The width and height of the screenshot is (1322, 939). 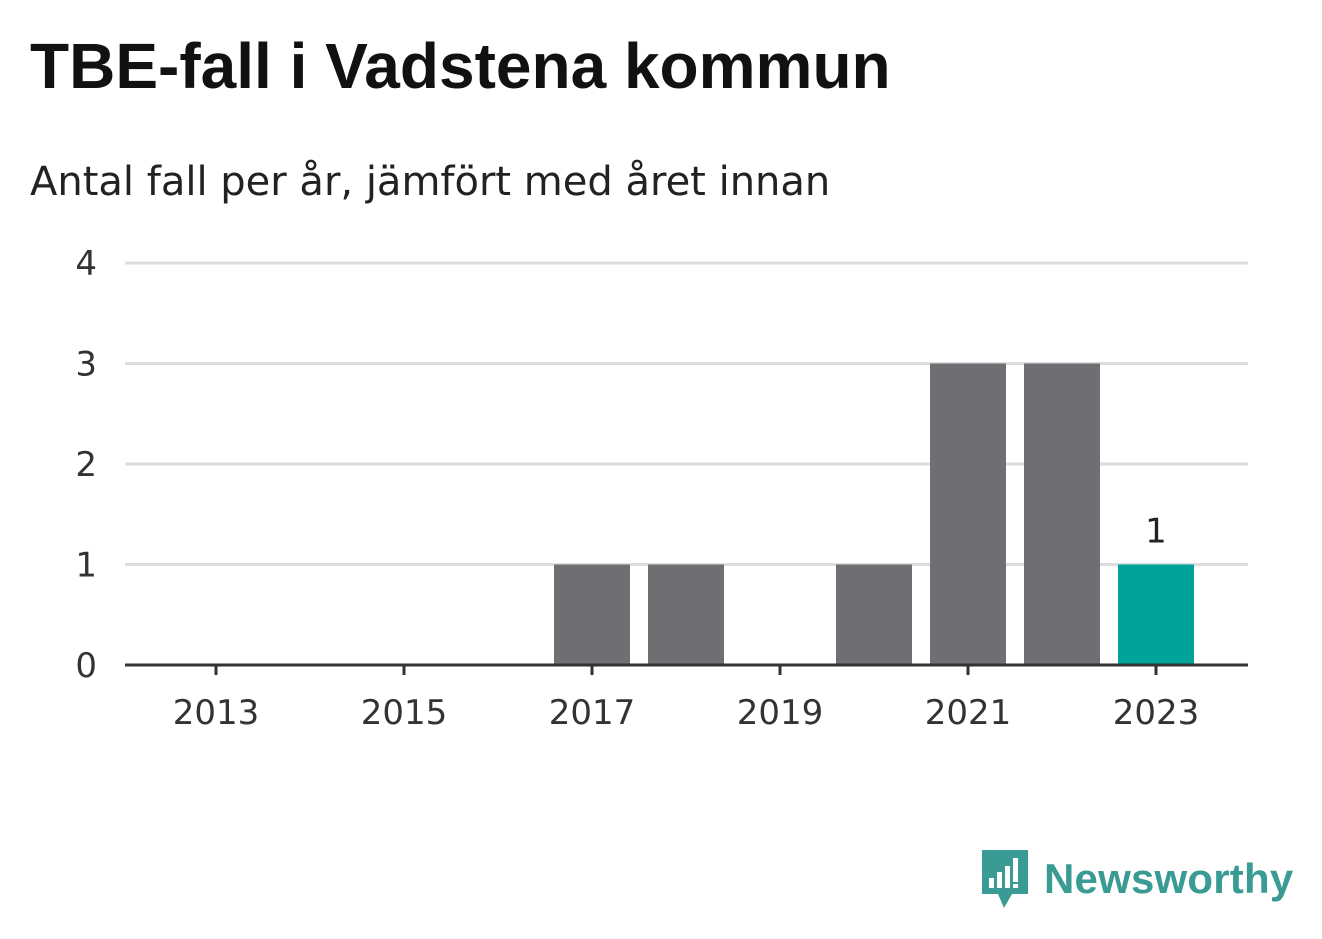 I want to click on bar-2023, so click(x=1156, y=614).